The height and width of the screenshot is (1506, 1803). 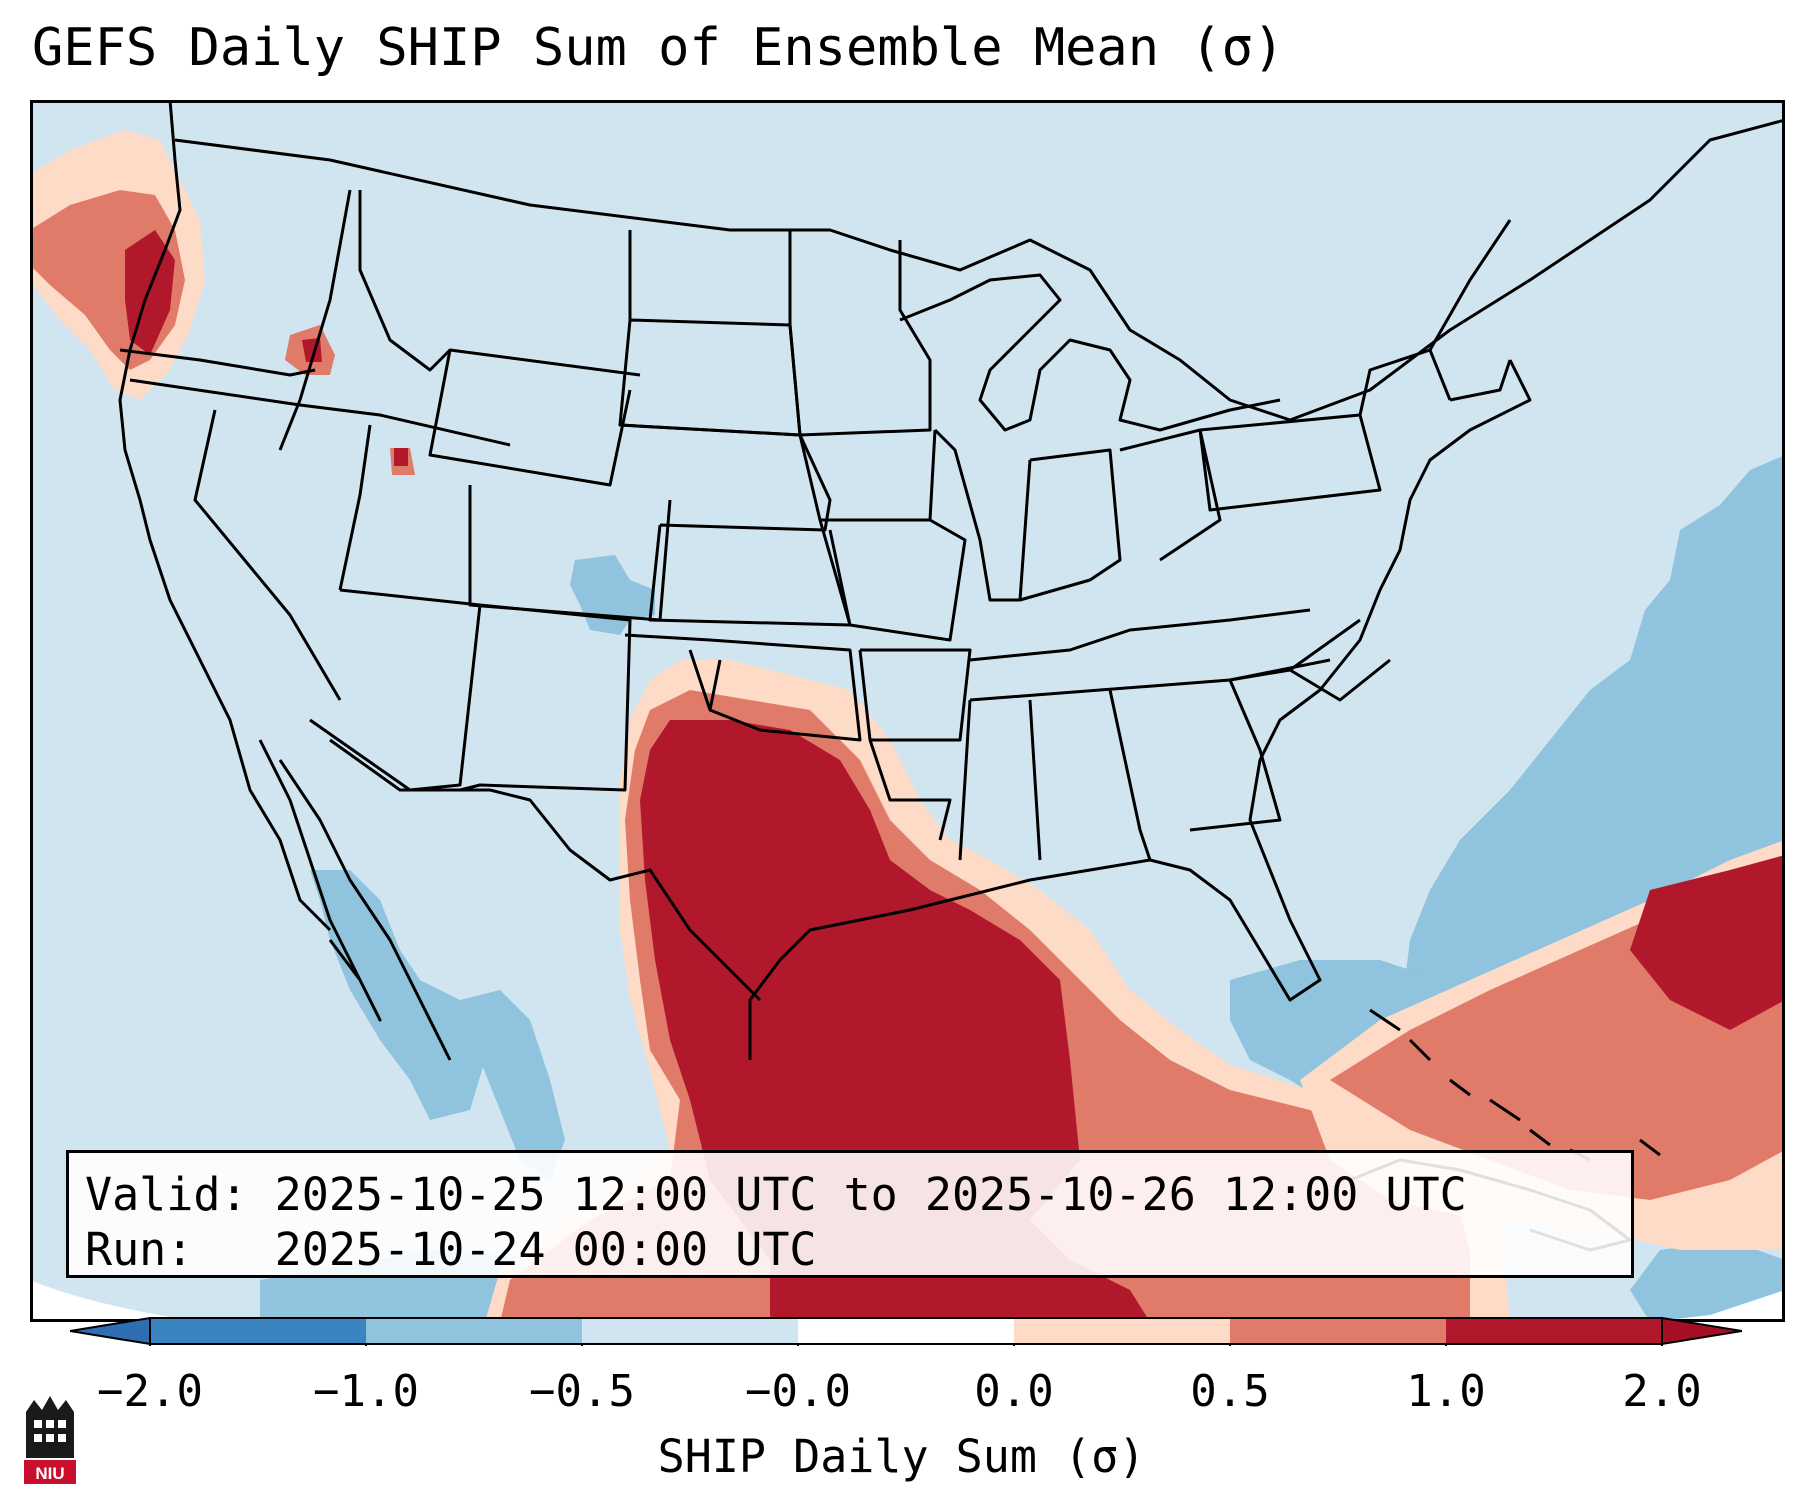 What do you see at coordinates (1470, 310) in the screenshot?
I see `border-new-england` at bounding box center [1470, 310].